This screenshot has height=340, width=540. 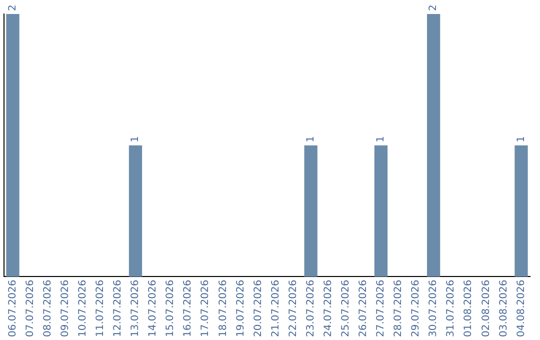 I want to click on x-tick-label: 27.07.2026, so click(x=381, y=309).